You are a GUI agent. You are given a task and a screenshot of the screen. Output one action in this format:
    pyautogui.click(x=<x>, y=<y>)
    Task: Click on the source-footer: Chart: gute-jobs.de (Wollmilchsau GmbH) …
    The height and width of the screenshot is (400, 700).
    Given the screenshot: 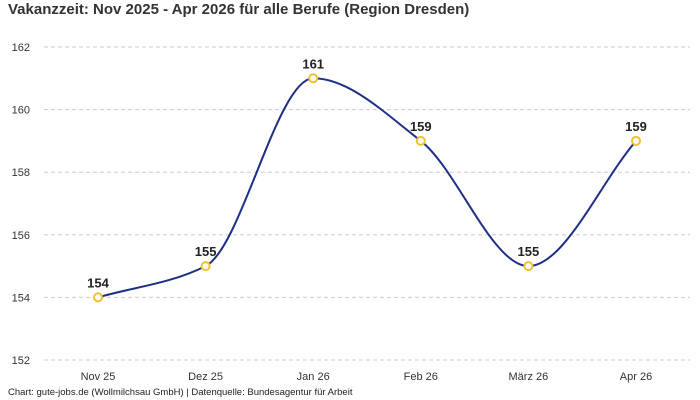 What is the action you would take?
    pyautogui.click(x=180, y=392)
    